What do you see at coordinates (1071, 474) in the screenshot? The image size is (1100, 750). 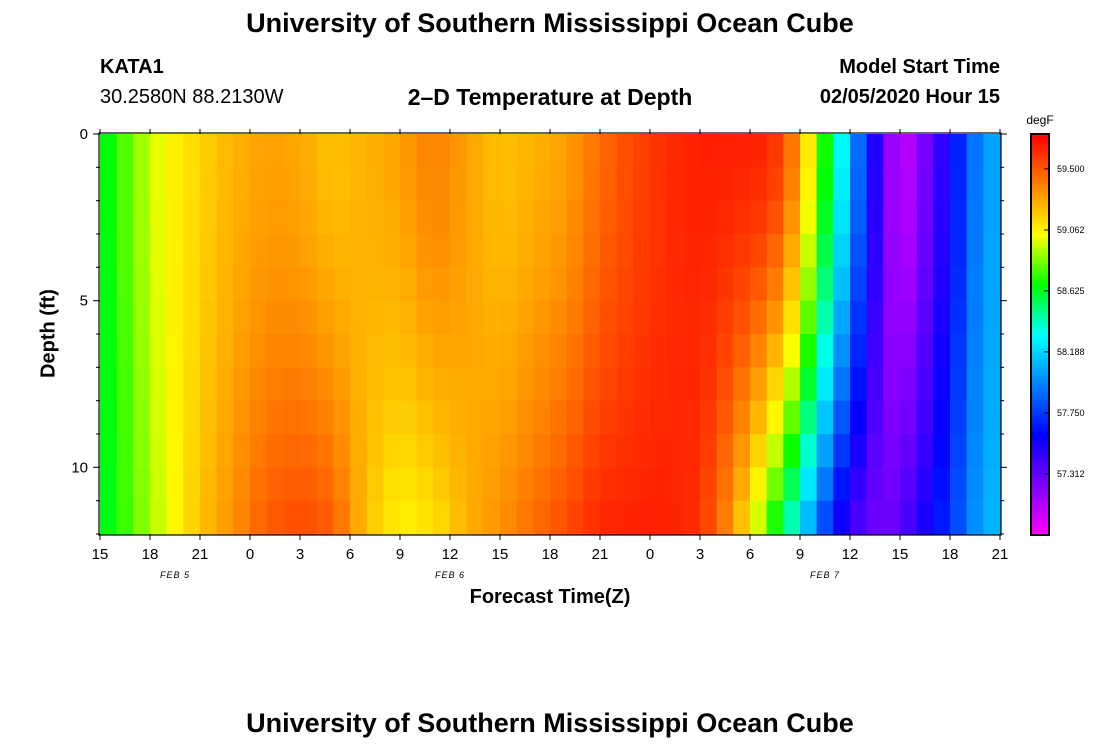 I see `colorbar-tick-label: 57.312` at bounding box center [1071, 474].